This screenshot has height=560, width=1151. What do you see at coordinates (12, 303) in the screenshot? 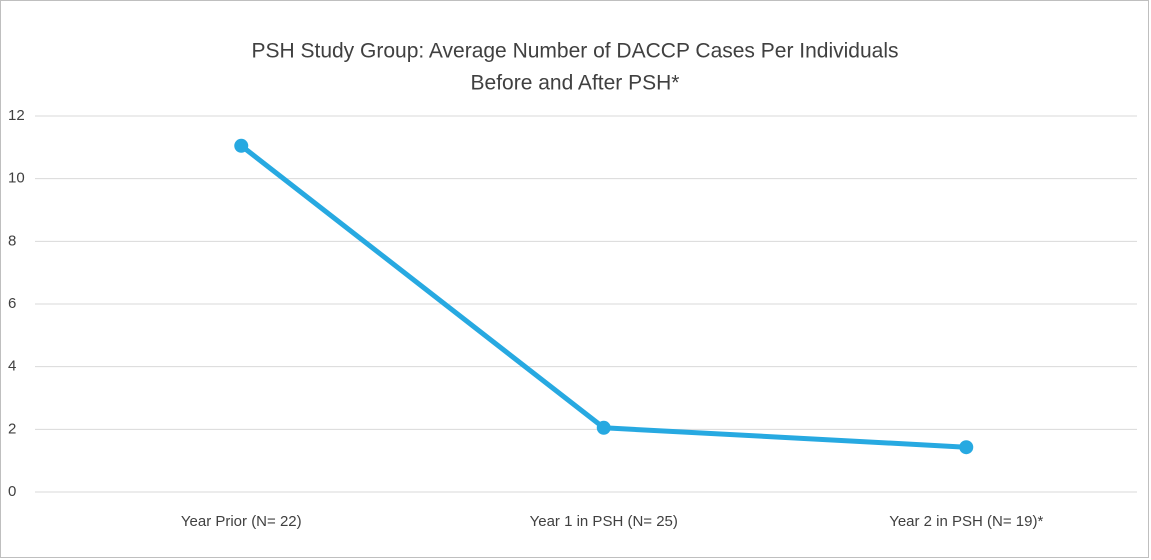
I see `y-tick-label: 6` at bounding box center [12, 303].